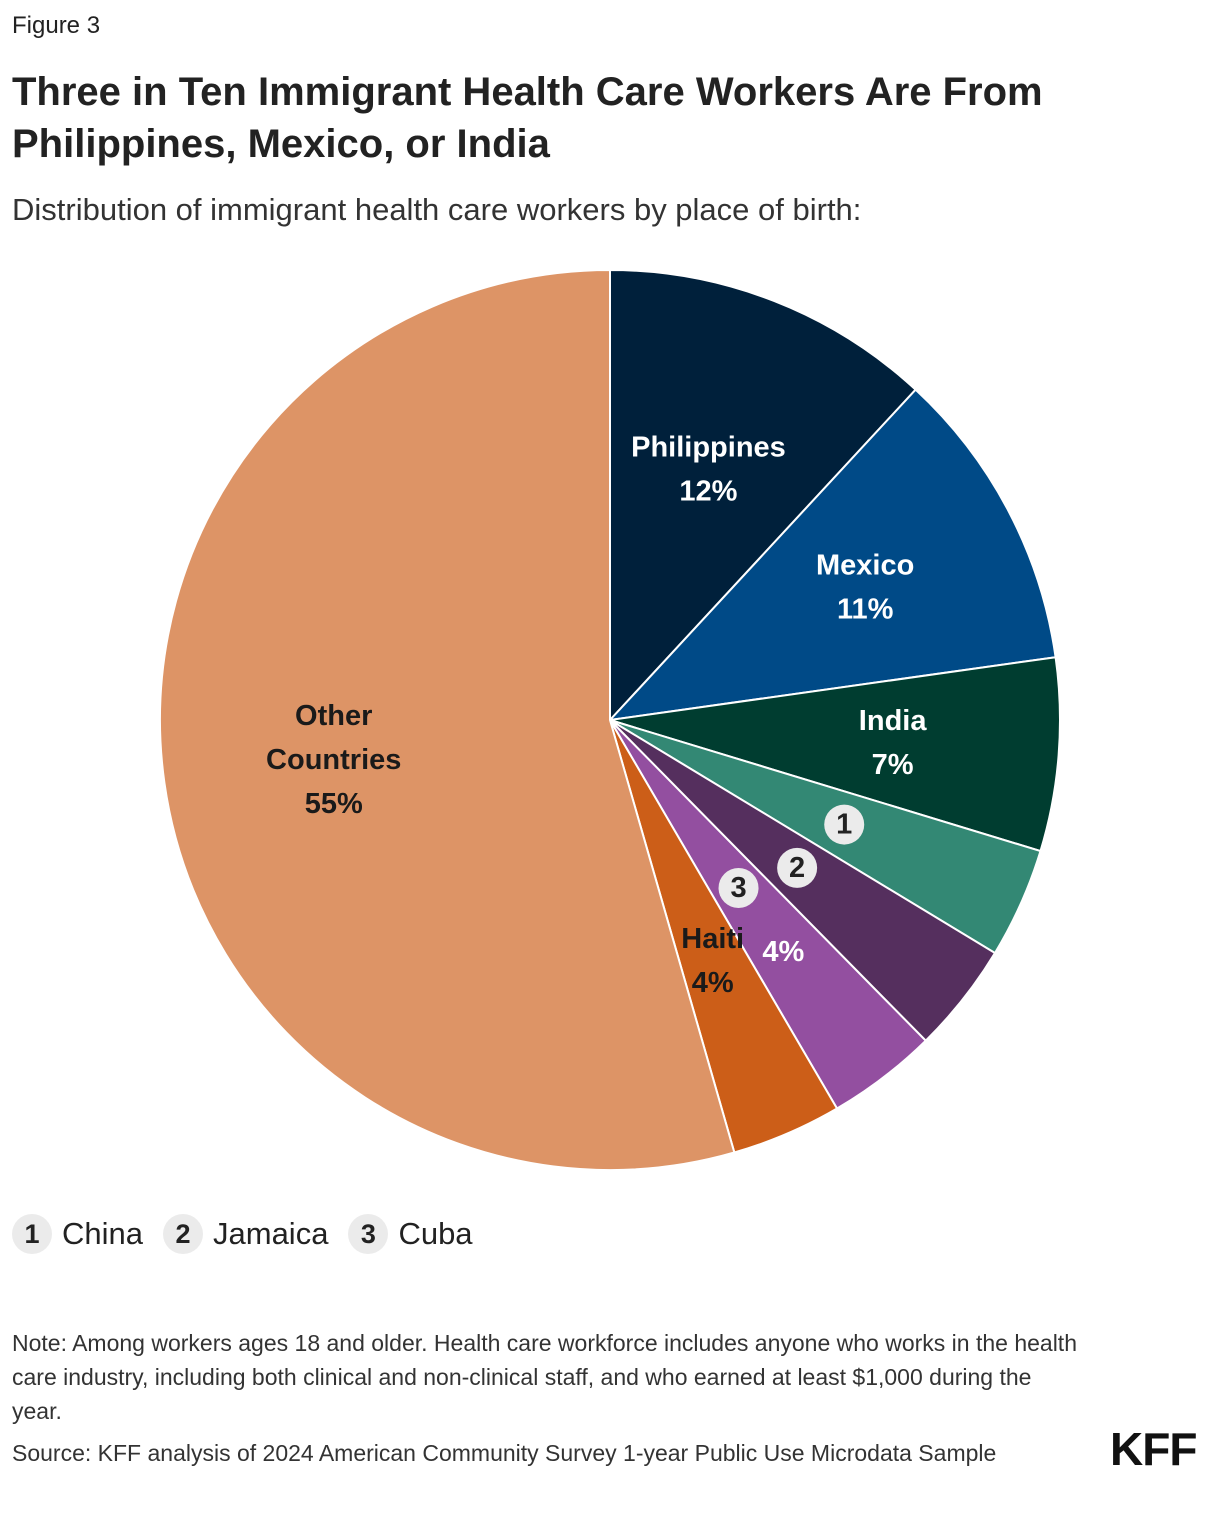 The width and height of the screenshot is (1220, 1516). What do you see at coordinates (708, 492) in the screenshot?
I see `pie-value-philippines: 12%` at bounding box center [708, 492].